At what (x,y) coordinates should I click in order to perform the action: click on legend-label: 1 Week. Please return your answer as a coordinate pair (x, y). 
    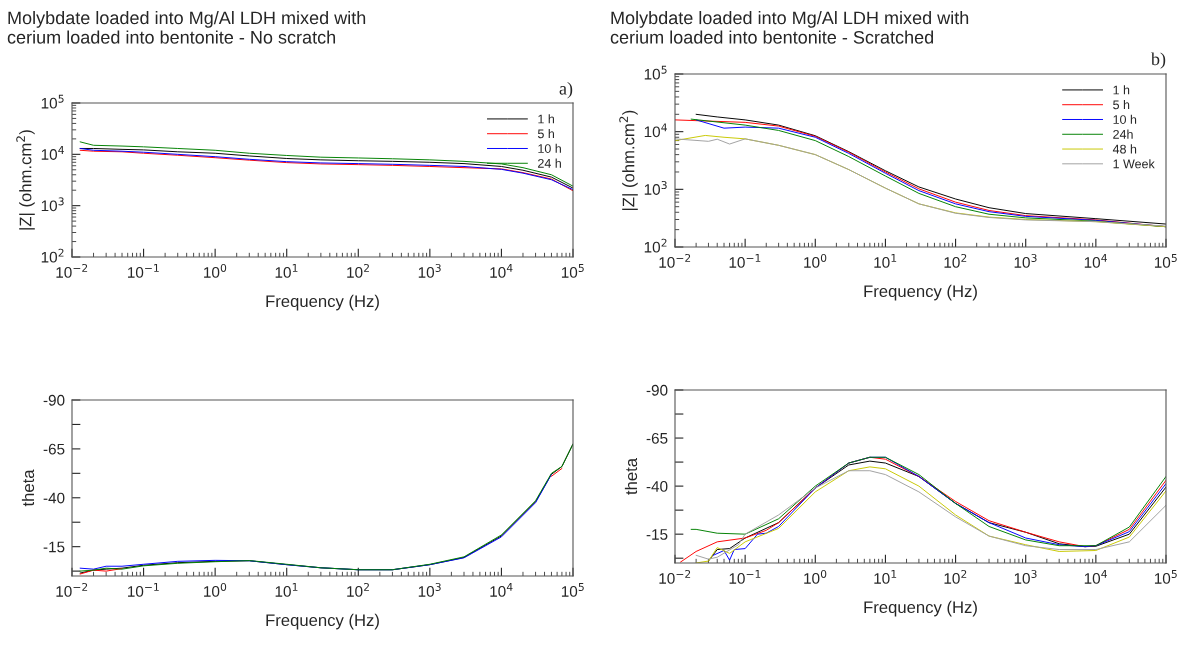
    Looking at the image, I should click on (1134, 164).